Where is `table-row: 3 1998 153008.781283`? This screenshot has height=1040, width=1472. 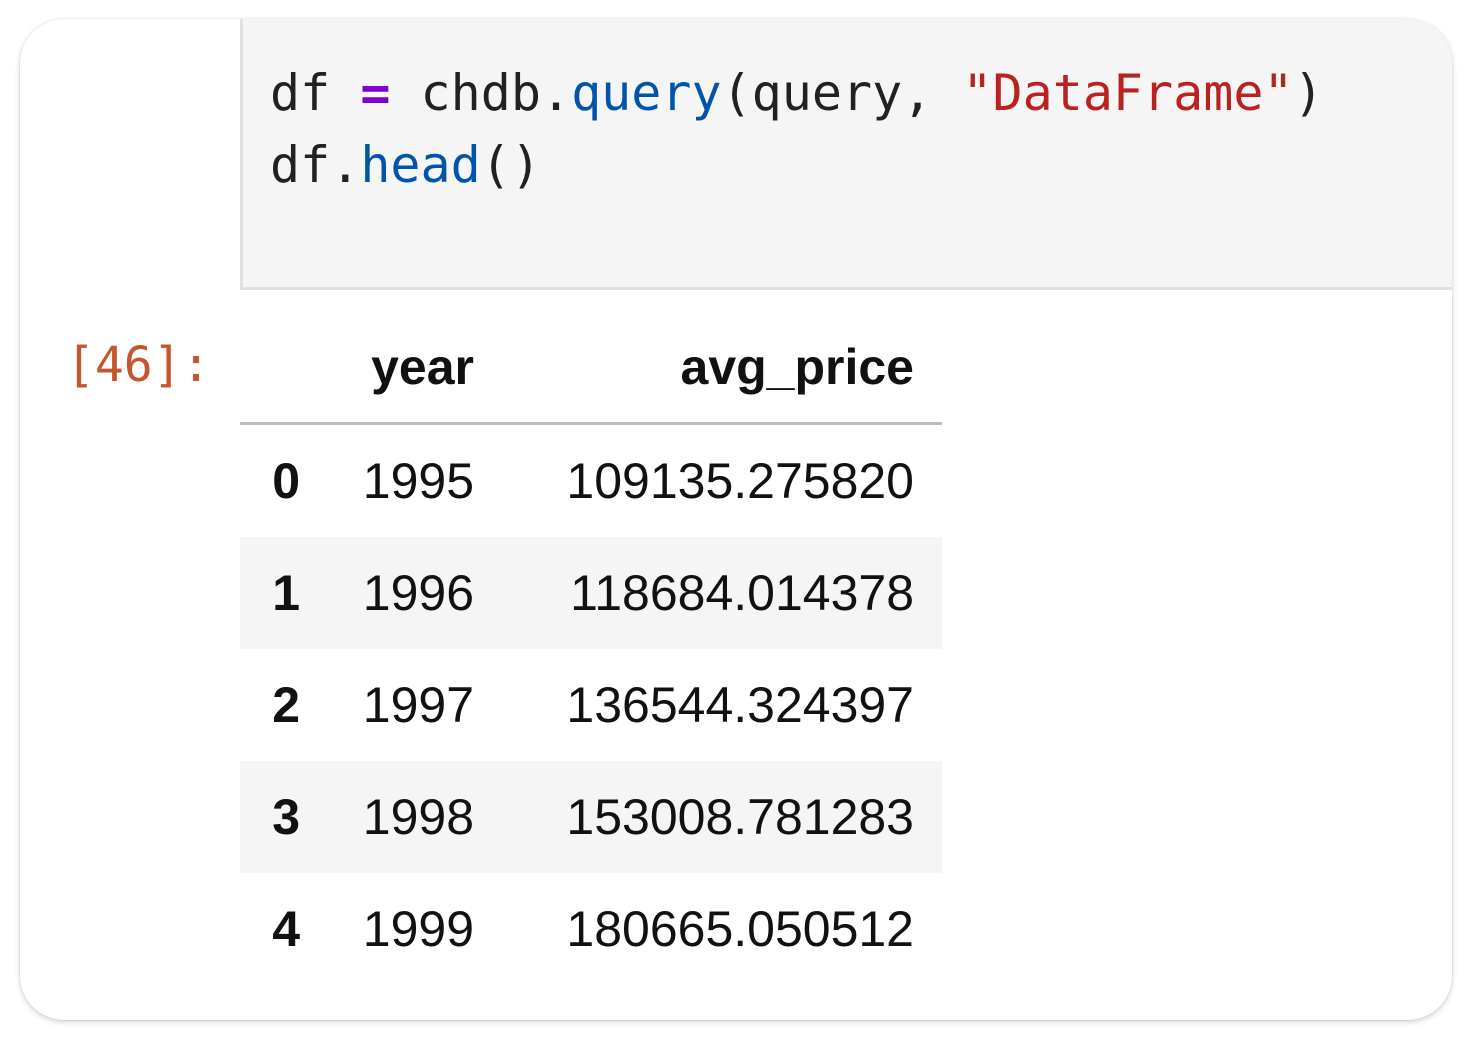 table-row: 3 1998 153008.781283 is located at coordinates (591, 817).